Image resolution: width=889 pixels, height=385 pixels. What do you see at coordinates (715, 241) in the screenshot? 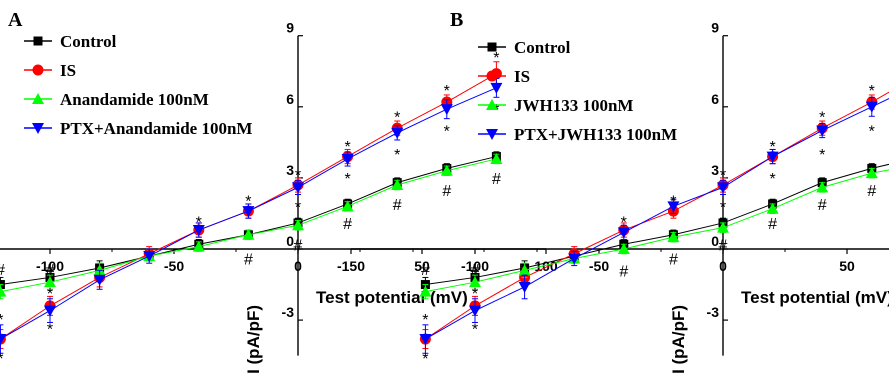
I see `y-tick-label: 0` at bounding box center [715, 241].